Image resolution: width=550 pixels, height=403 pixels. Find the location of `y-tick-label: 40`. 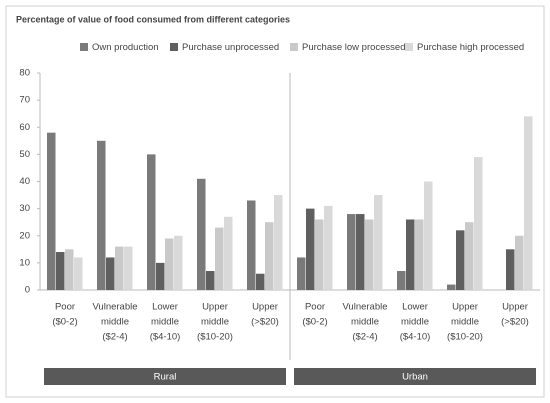

y-tick-label: 40 is located at coordinates (24, 181).